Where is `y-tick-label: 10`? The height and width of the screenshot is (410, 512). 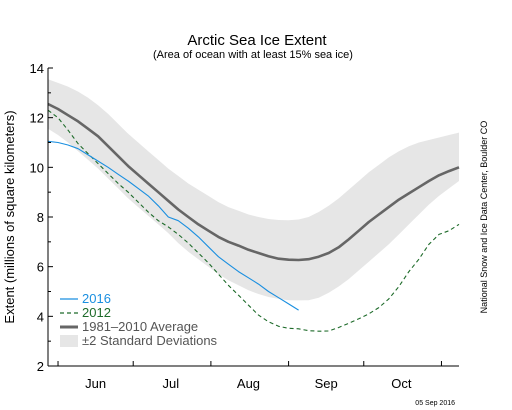 y-tick-label: 10 is located at coordinates (37, 167).